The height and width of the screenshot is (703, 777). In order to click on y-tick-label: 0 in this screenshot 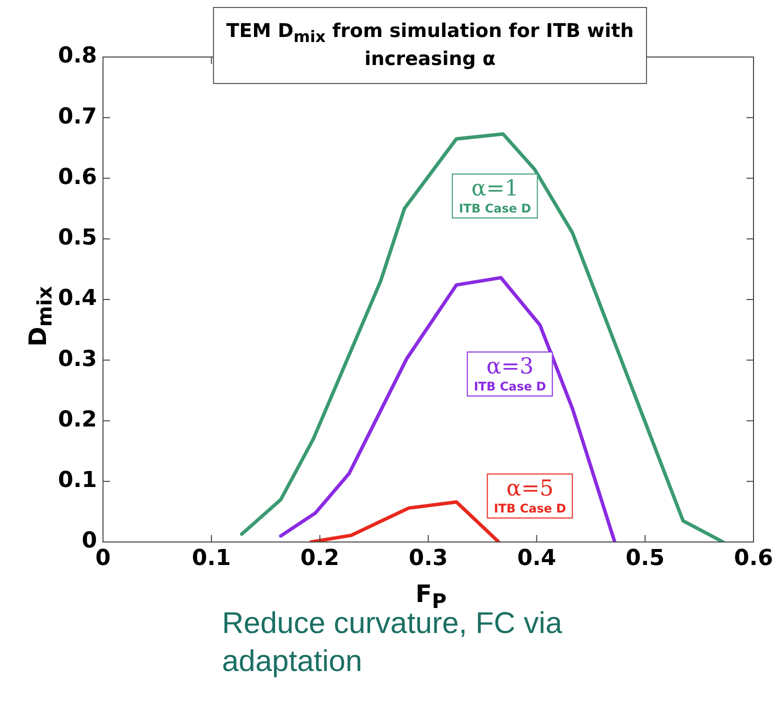, I will do `click(89, 541)`.